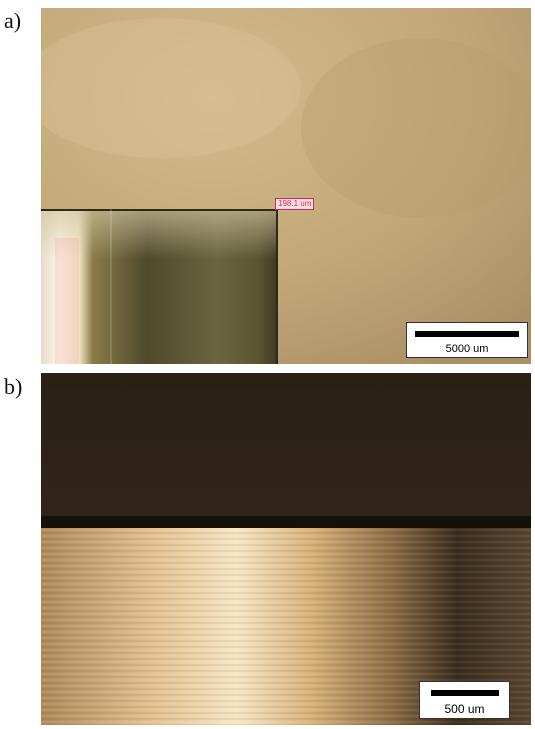 This screenshot has height=729, width=535. What do you see at coordinates (467, 334) in the screenshot?
I see `scale-bar-a-line` at bounding box center [467, 334].